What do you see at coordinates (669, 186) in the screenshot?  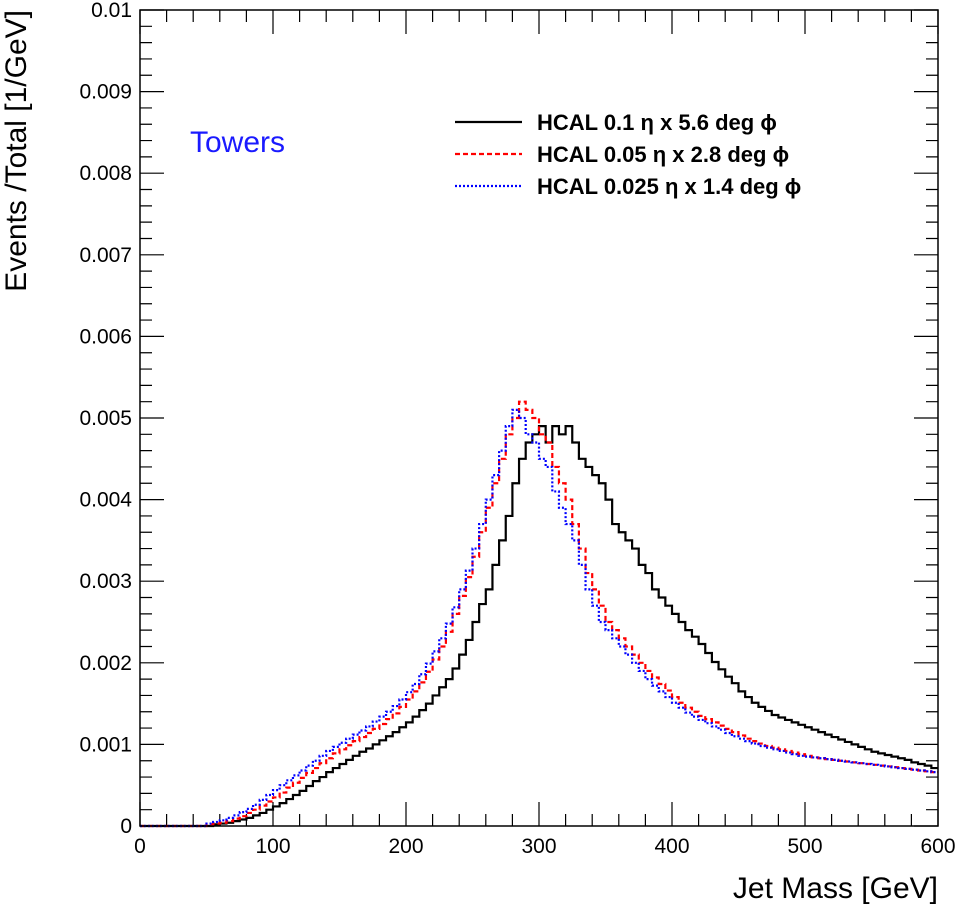 I see `legend-label-fine: HCAL 0.025 η x 1.4 deg ϕ` at bounding box center [669, 186].